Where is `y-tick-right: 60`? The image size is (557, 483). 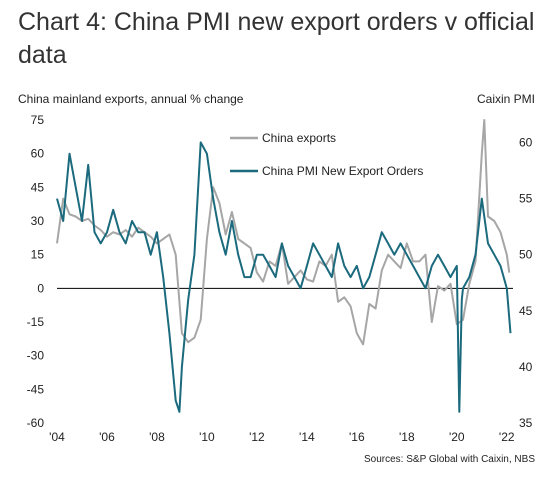
y-tick-right: 60 is located at coordinates (526, 142).